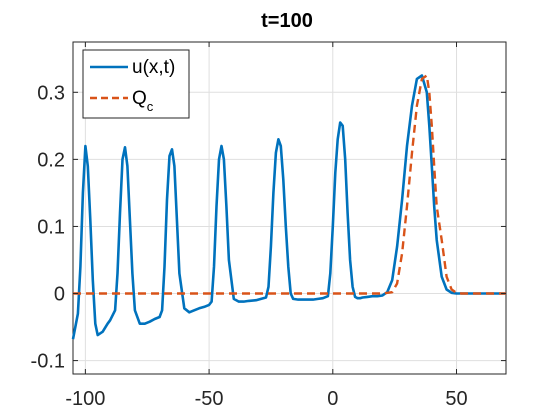 The image size is (560, 420). I want to click on y-tick-label: -0.1, so click(48, 362).